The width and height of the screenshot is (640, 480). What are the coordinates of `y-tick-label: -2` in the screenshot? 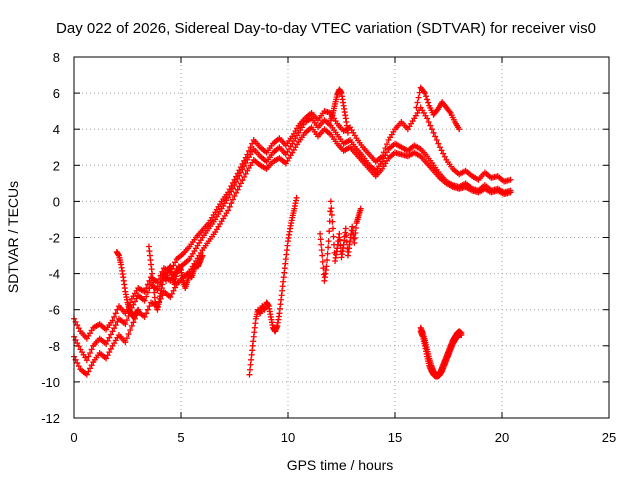 It's located at (54, 238).